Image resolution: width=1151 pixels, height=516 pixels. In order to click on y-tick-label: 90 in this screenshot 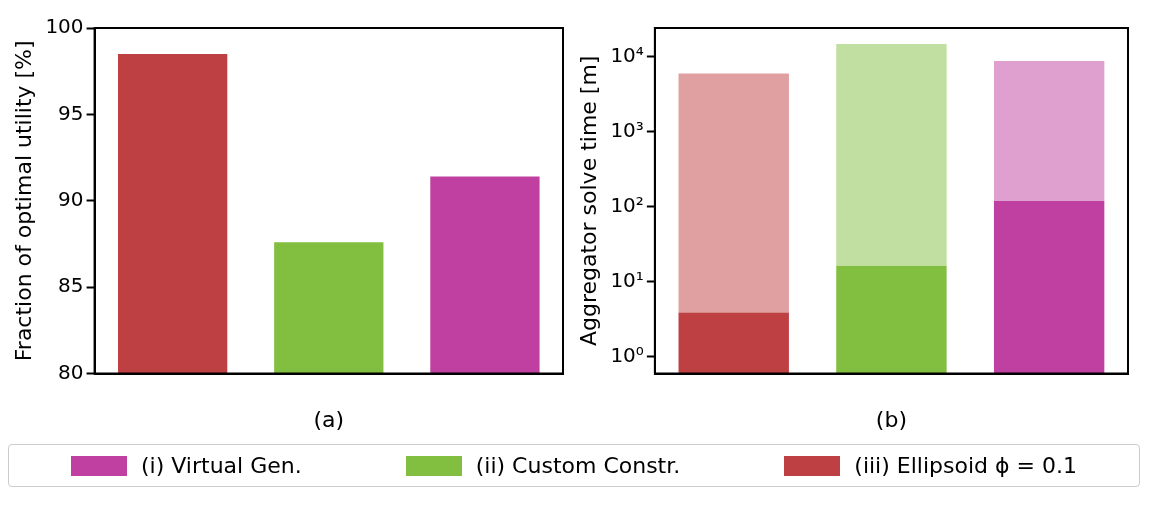, I will do `click(71, 199)`.